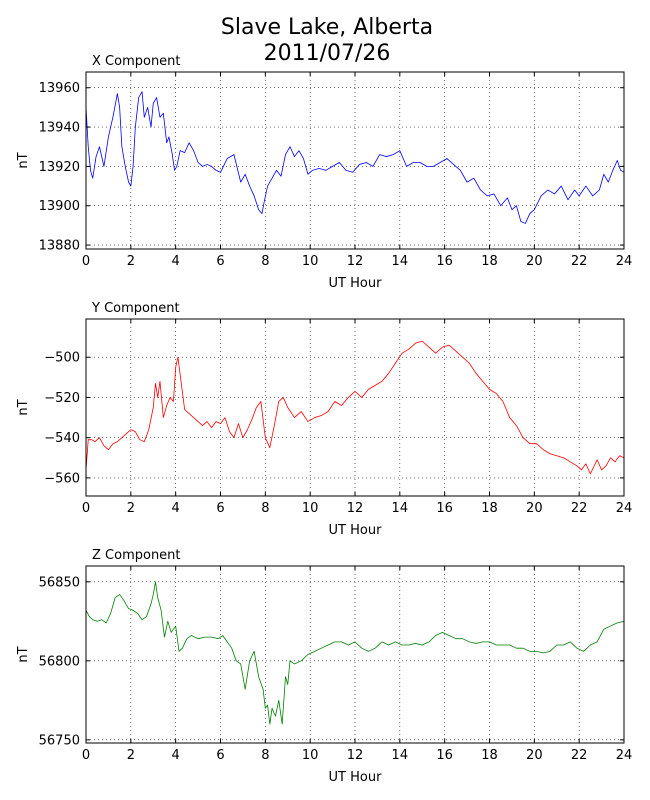 This screenshot has width=650, height=800. Describe the element at coordinates (59, 206) in the screenshot. I see `y-tick-label: 13900` at that location.